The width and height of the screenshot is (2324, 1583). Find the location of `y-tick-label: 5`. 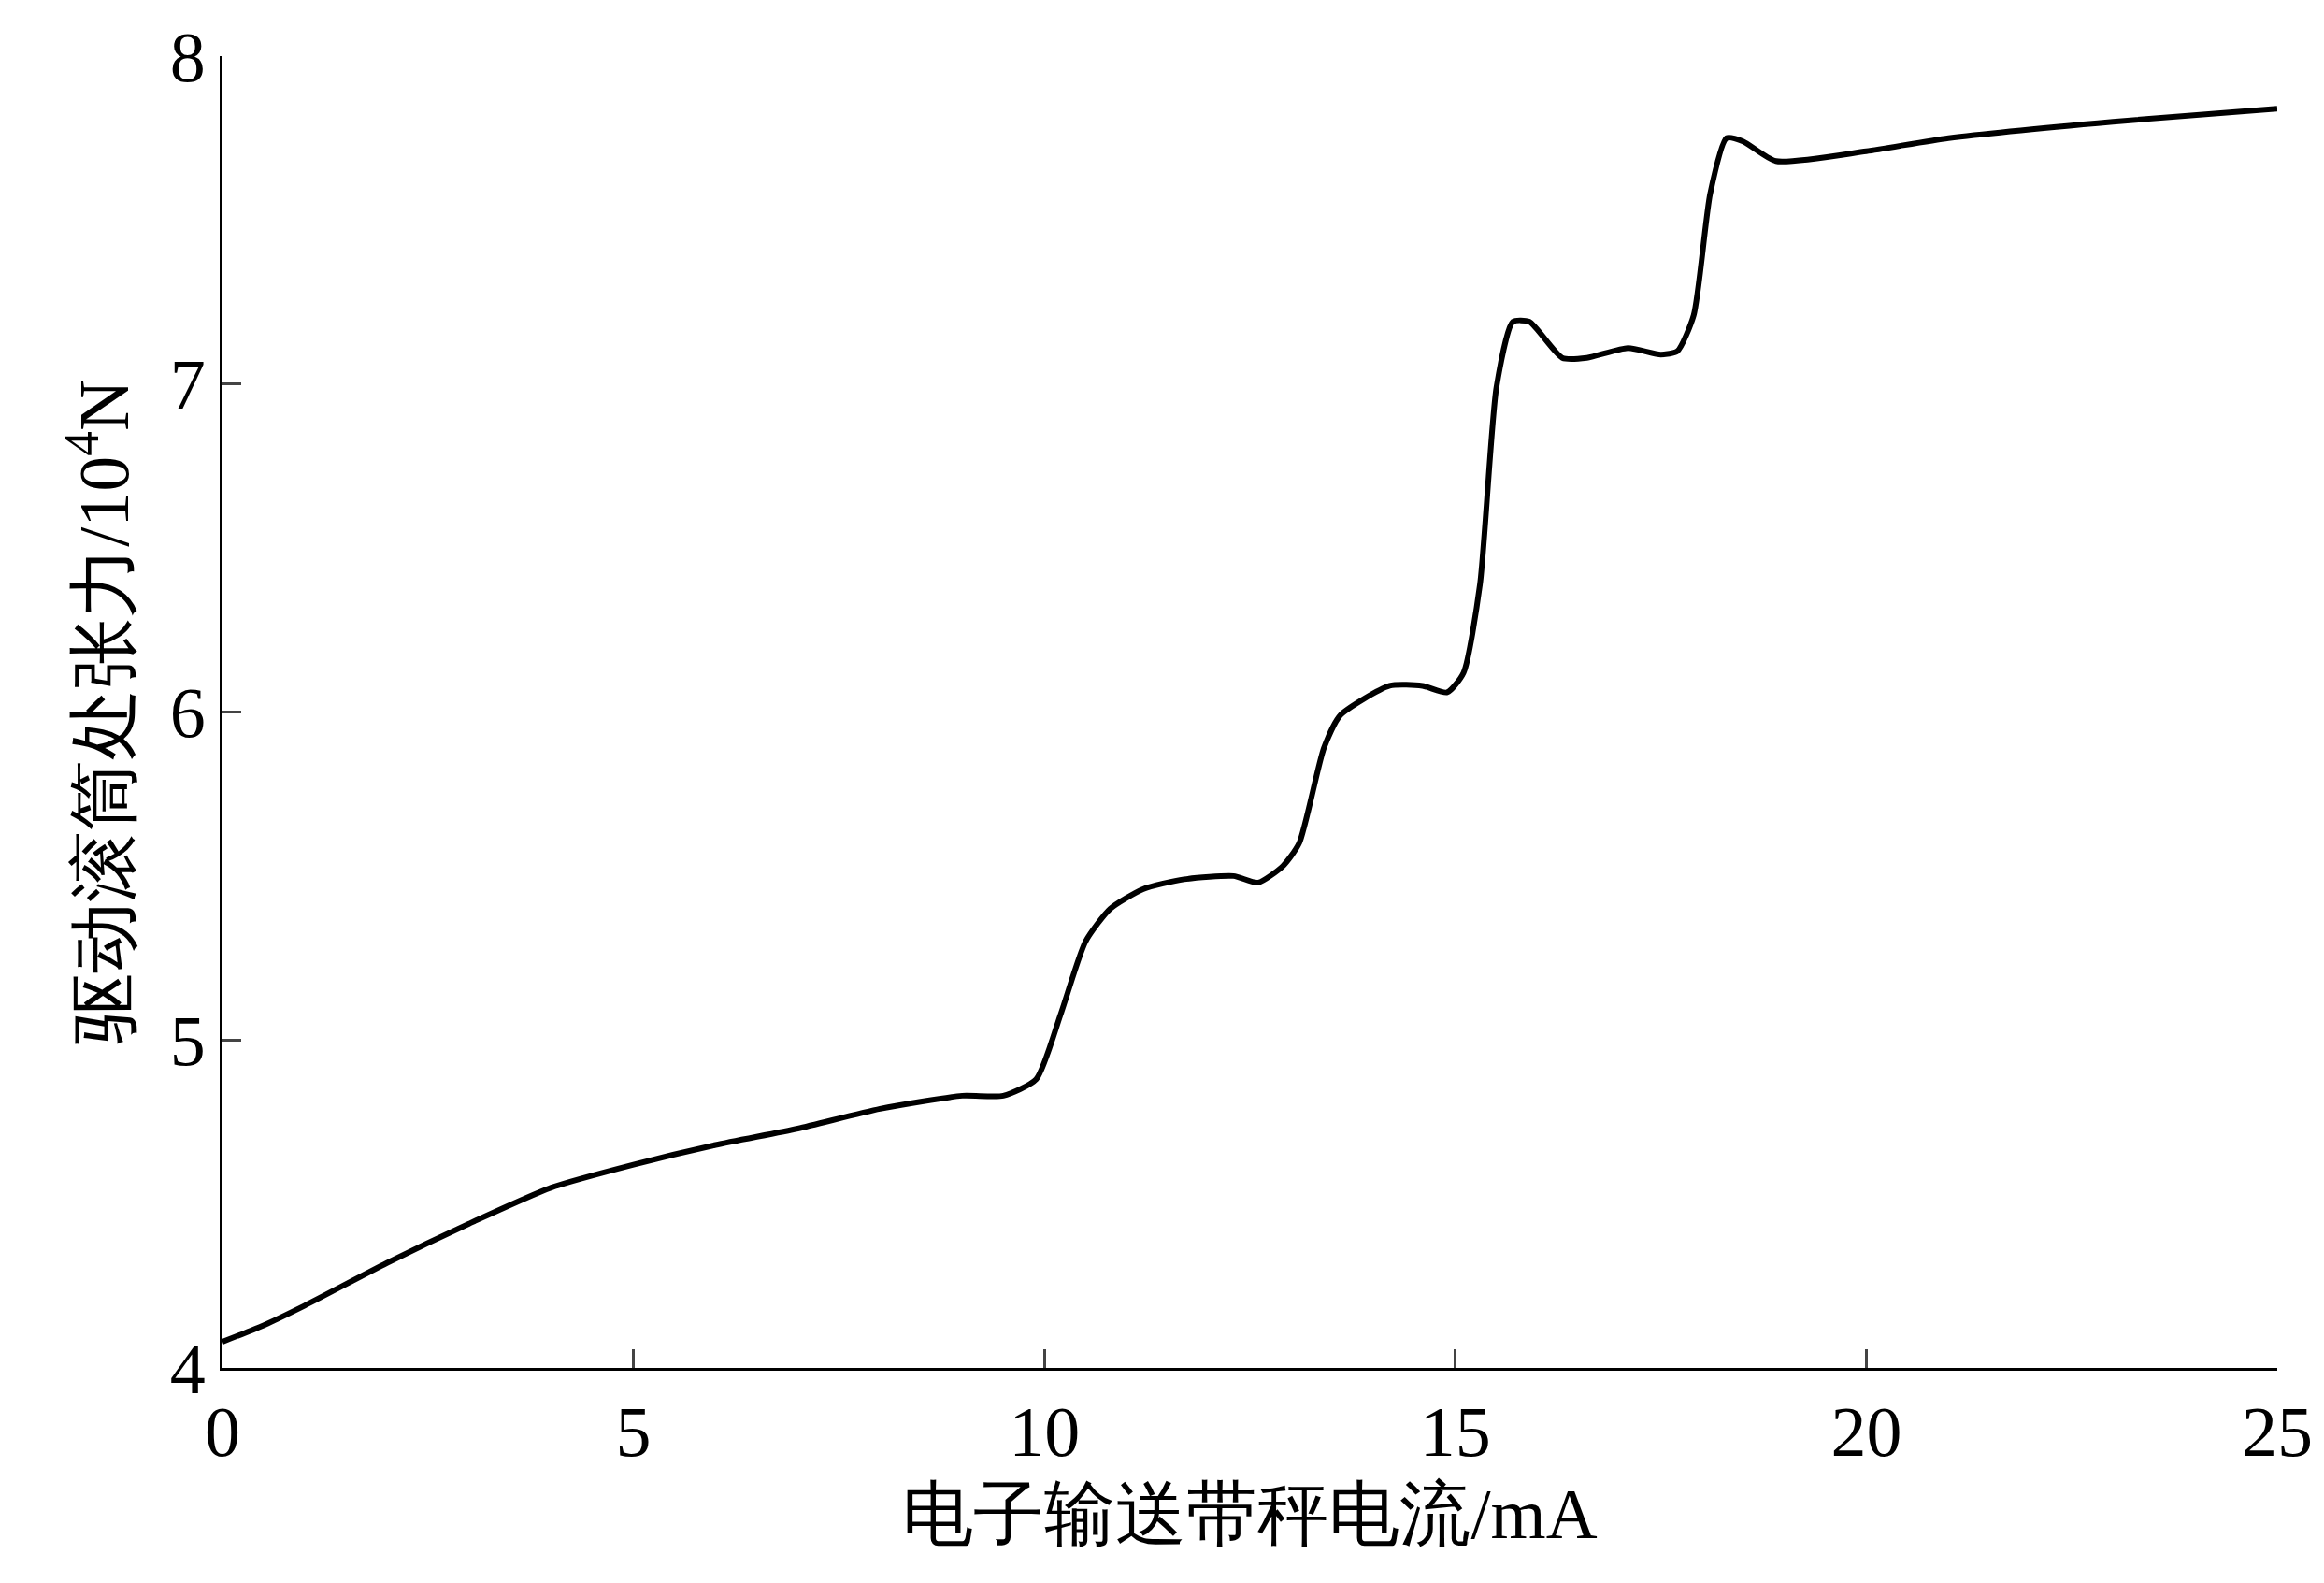

y-tick-label: 5 is located at coordinates (188, 1040).